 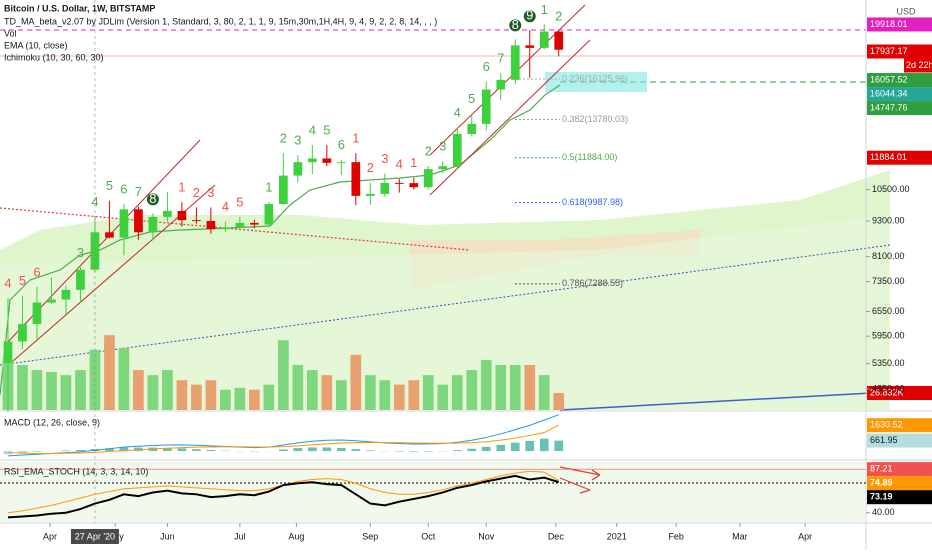 What do you see at coordinates (556, 536) in the screenshot?
I see `x-tick-label: Dec` at bounding box center [556, 536].